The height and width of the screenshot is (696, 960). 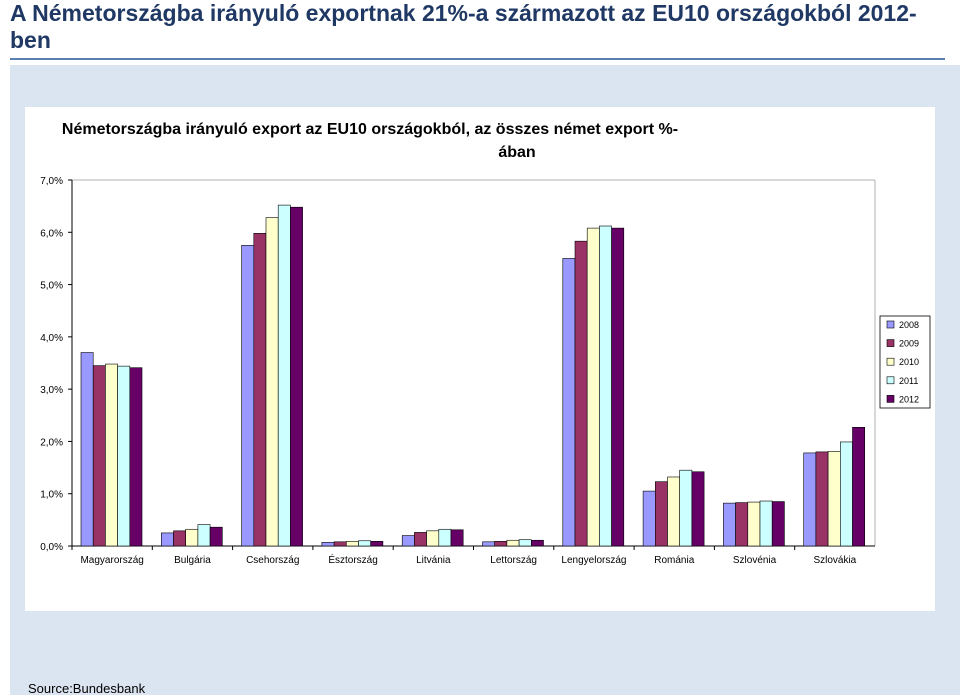 I want to click on x-tick-label: Lettország, so click(x=513, y=560).